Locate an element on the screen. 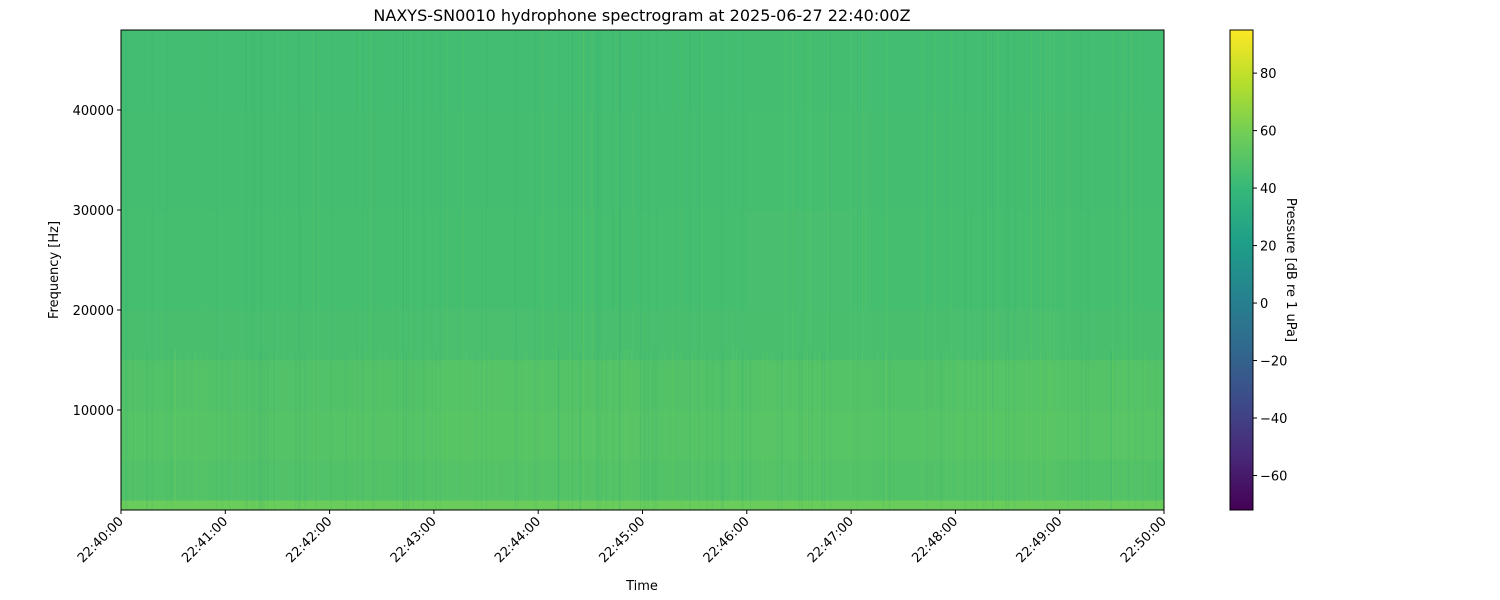 The image size is (1500, 600). x-tick-label: 22:42:00 is located at coordinates (310, 540).